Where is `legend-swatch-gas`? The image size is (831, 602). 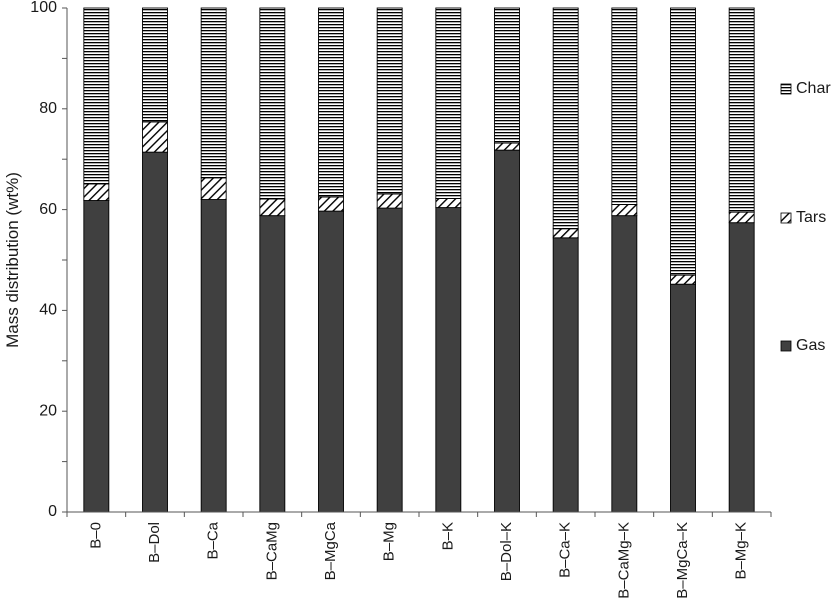
legend-swatch-gas is located at coordinates (786, 346).